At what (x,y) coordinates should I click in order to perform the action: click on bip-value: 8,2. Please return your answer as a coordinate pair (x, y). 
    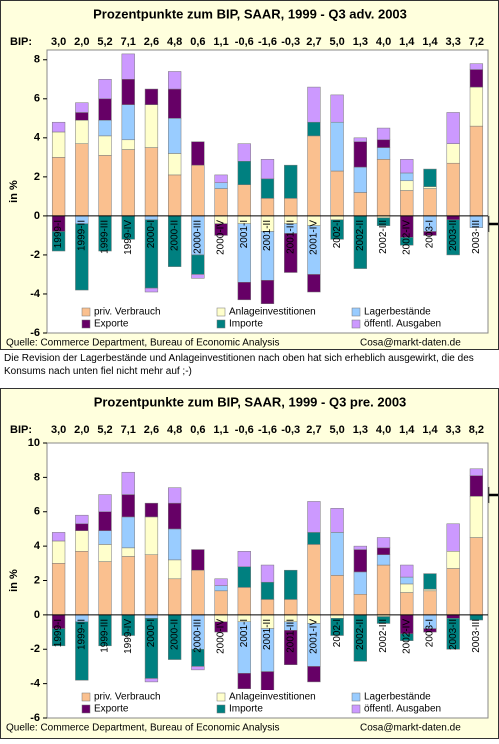
    Looking at the image, I should click on (476, 430).